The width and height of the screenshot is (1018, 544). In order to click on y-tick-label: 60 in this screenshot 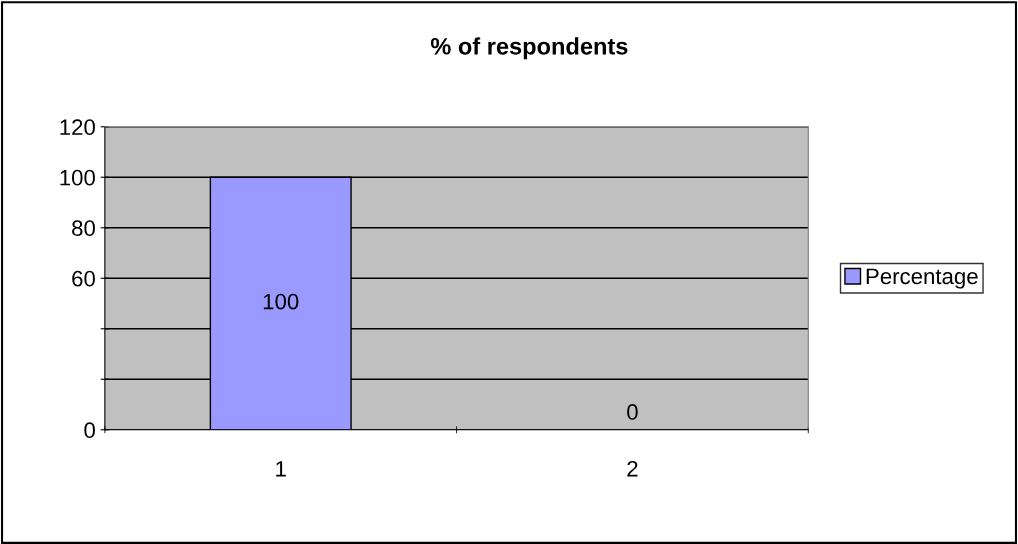, I will do `click(83, 278)`.